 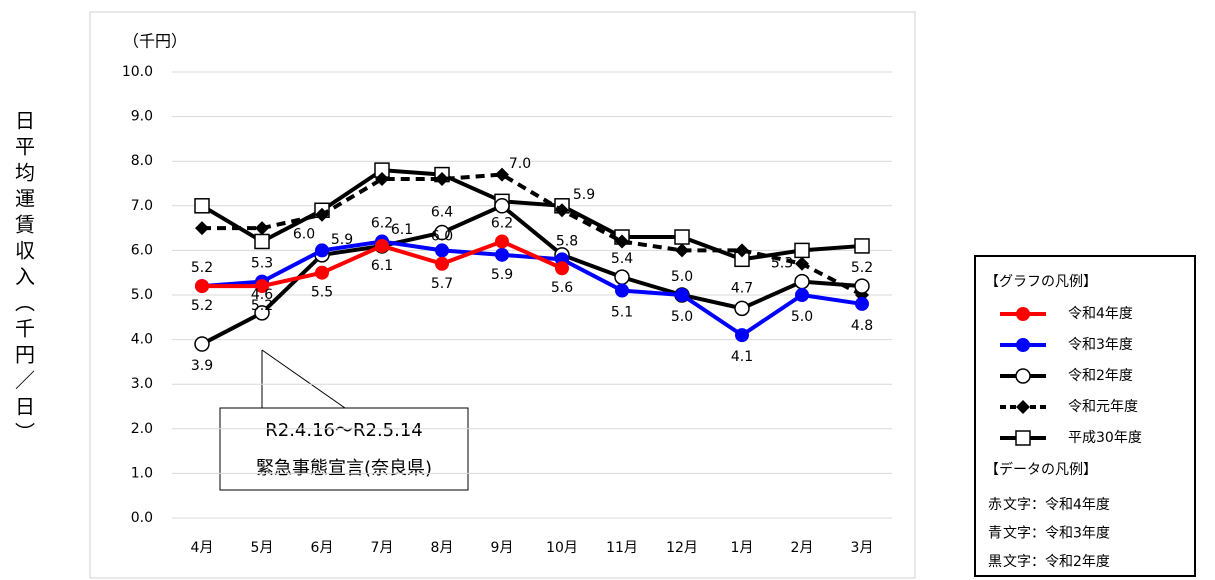 What do you see at coordinates (622, 548) in the screenshot?
I see `x-tick-label: 11月` at bounding box center [622, 548].